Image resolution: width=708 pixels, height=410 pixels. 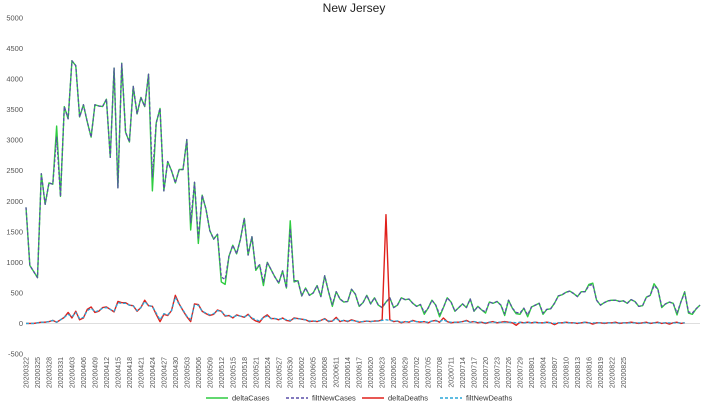 What do you see at coordinates (251, 398) in the screenshot?
I see `legend-label: deltaCases` at bounding box center [251, 398].